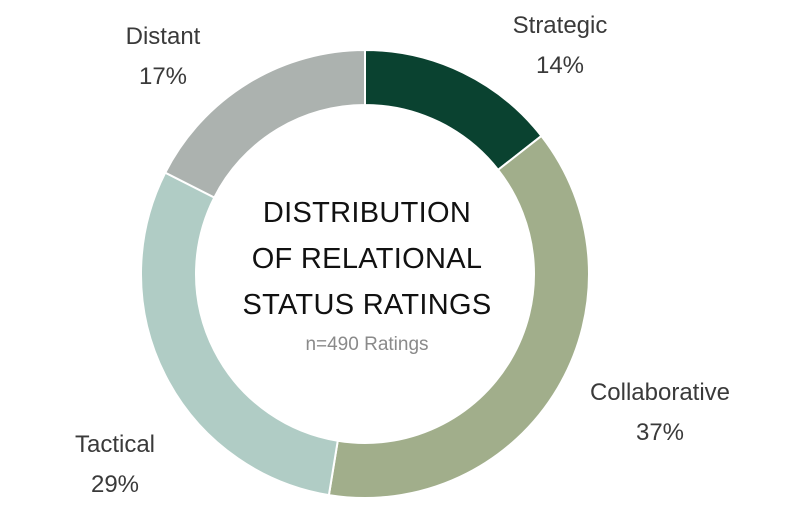 The image size is (795, 526). I want to click on slice-percent-collaborative: 37%, so click(660, 432).